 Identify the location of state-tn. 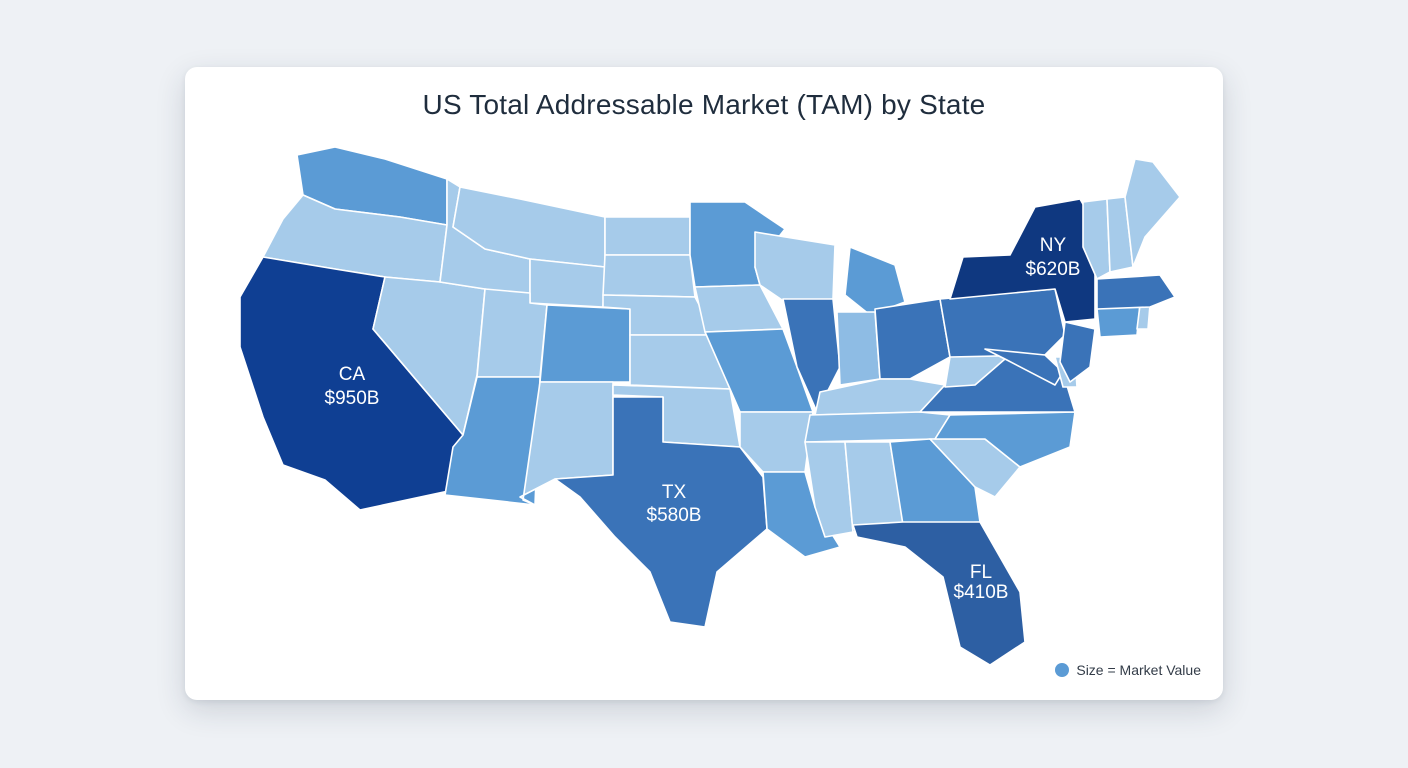
(877, 427).